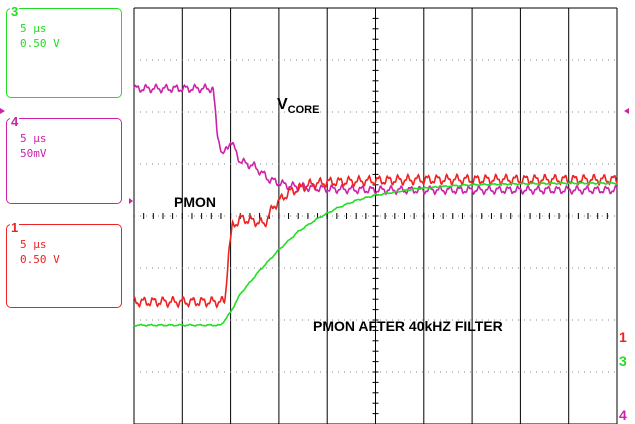 The height and width of the screenshot is (424, 635). I want to click on channel-4-marker: 4, so click(623, 415).